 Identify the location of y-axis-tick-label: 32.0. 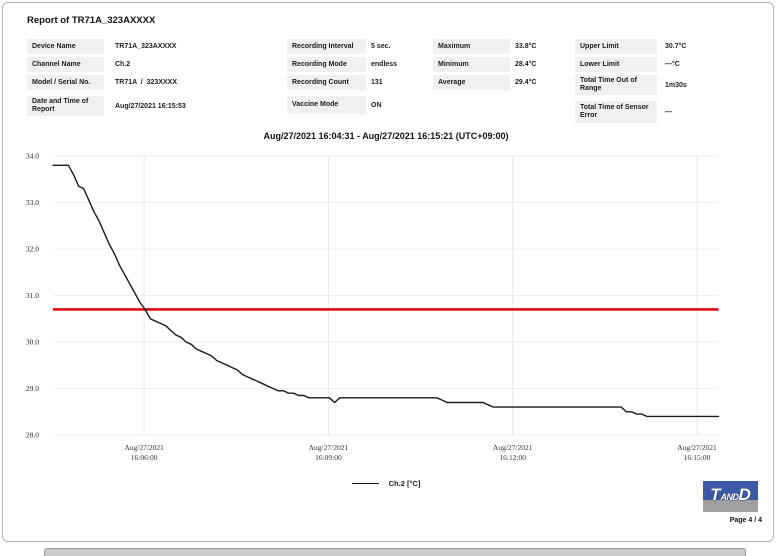
(32, 249).